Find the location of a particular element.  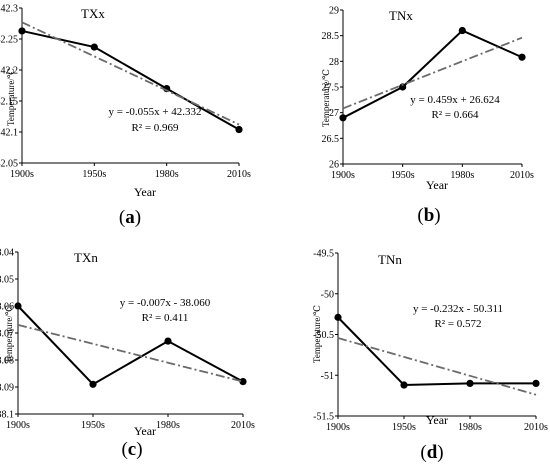

y-tick-label: -49.5 is located at coordinates (323, 254).